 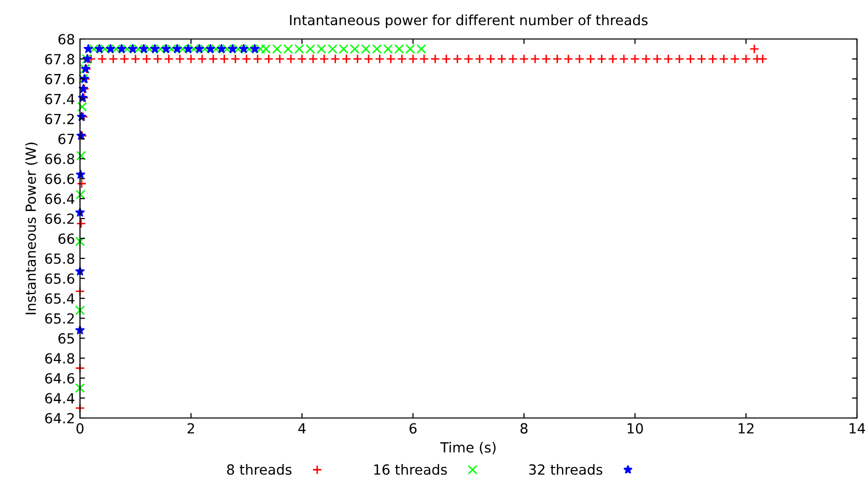 What do you see at coordinates (59, 179) in the screenshot?
I see `y-tick-label: 66.6` at bounding box center [59, 179].